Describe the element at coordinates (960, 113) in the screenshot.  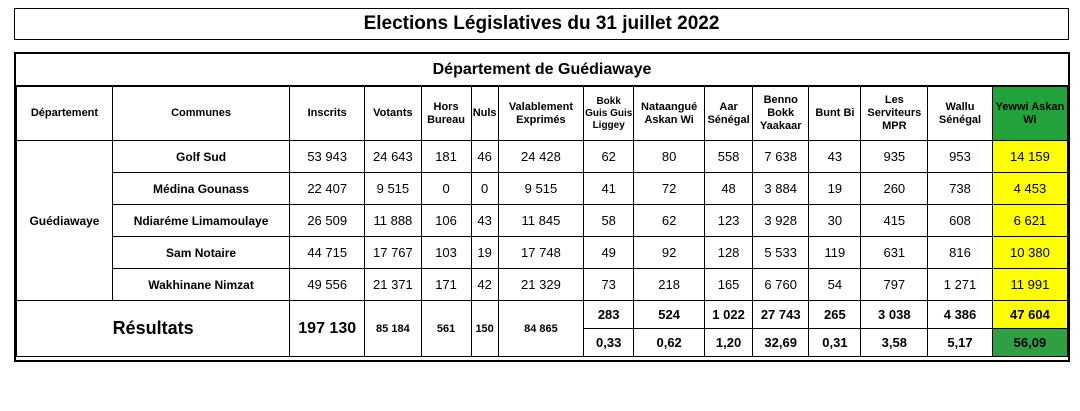
I see `header-wallu: Wallu Sénégal` at that location.